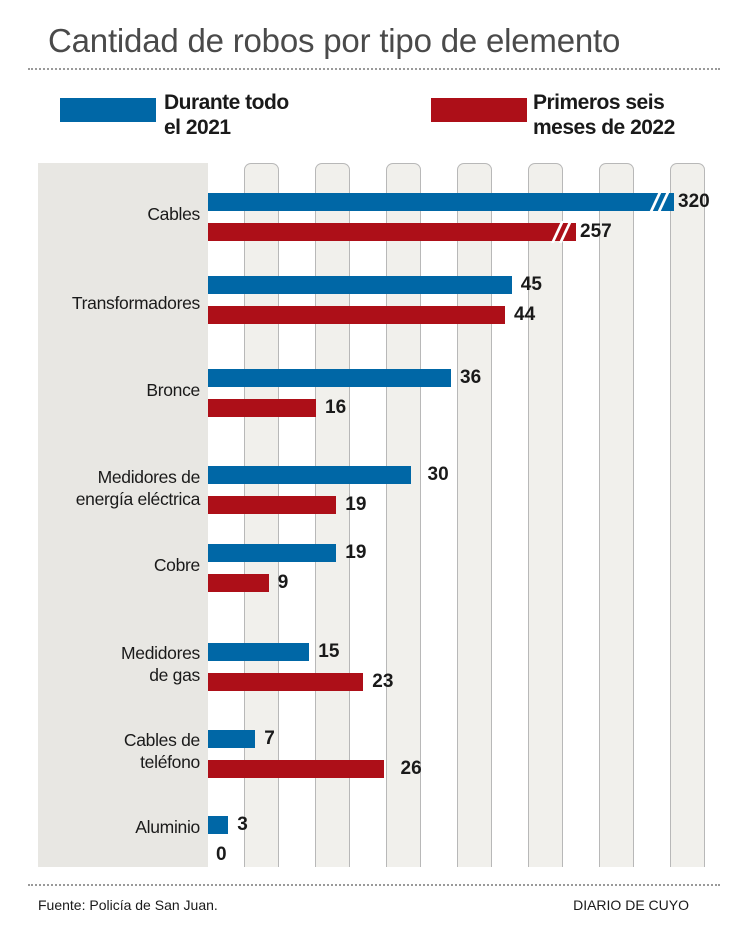  What do you see at coordinates (471, 377) in the screenshot?
I see `value-label-2021: 36` at bounding box center [471, 377].